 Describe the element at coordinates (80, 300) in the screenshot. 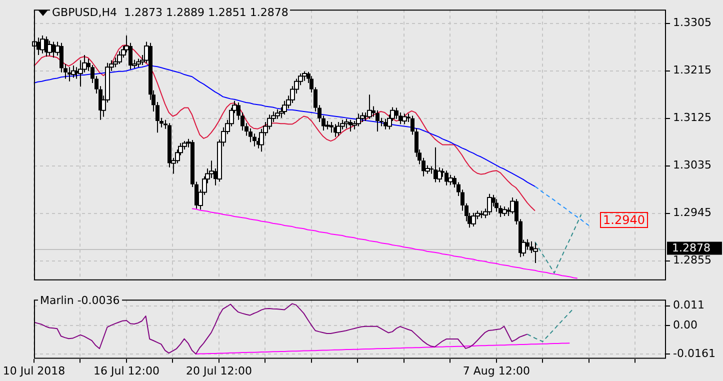

I see `chart-title: Marlin -0.0036` at that location.